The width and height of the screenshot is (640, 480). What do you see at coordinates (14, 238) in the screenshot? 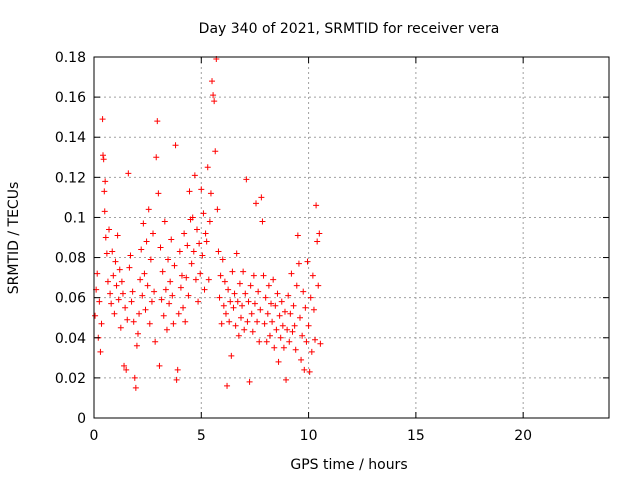
I see `y-axis-title: SRMTID / TECUs` at bounding box center [14, 238].